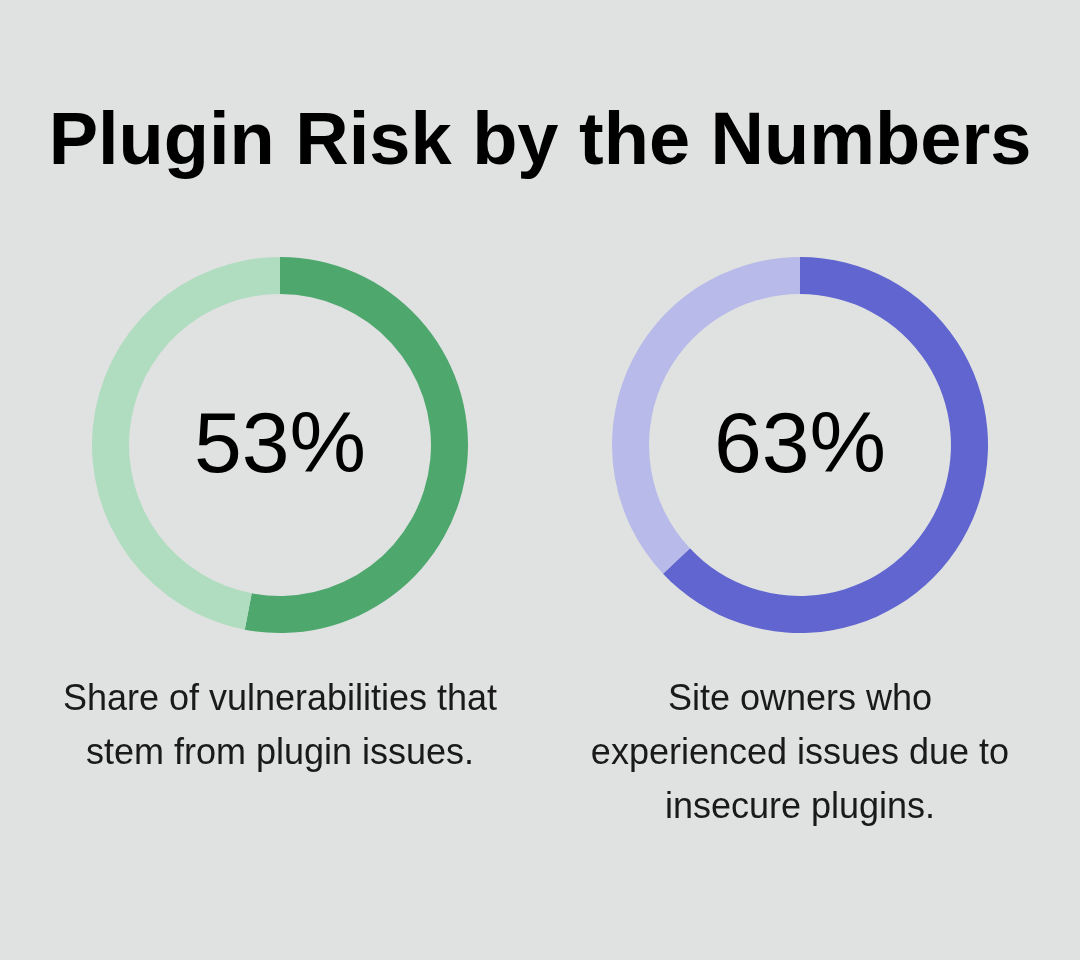 This screenshot has width=1080, height=960. I want to click on text: Share of vulnerabilities that stem from plugin issues., so click(280, 725).